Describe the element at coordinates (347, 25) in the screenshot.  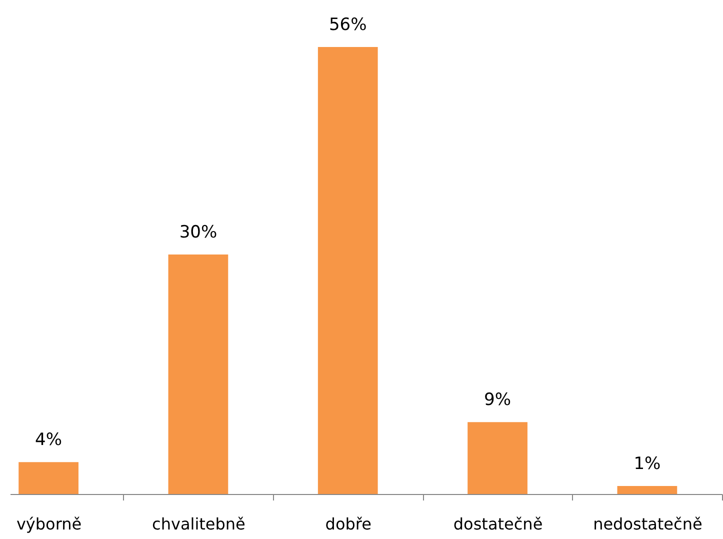
I see `data-label: 56%` at that location.